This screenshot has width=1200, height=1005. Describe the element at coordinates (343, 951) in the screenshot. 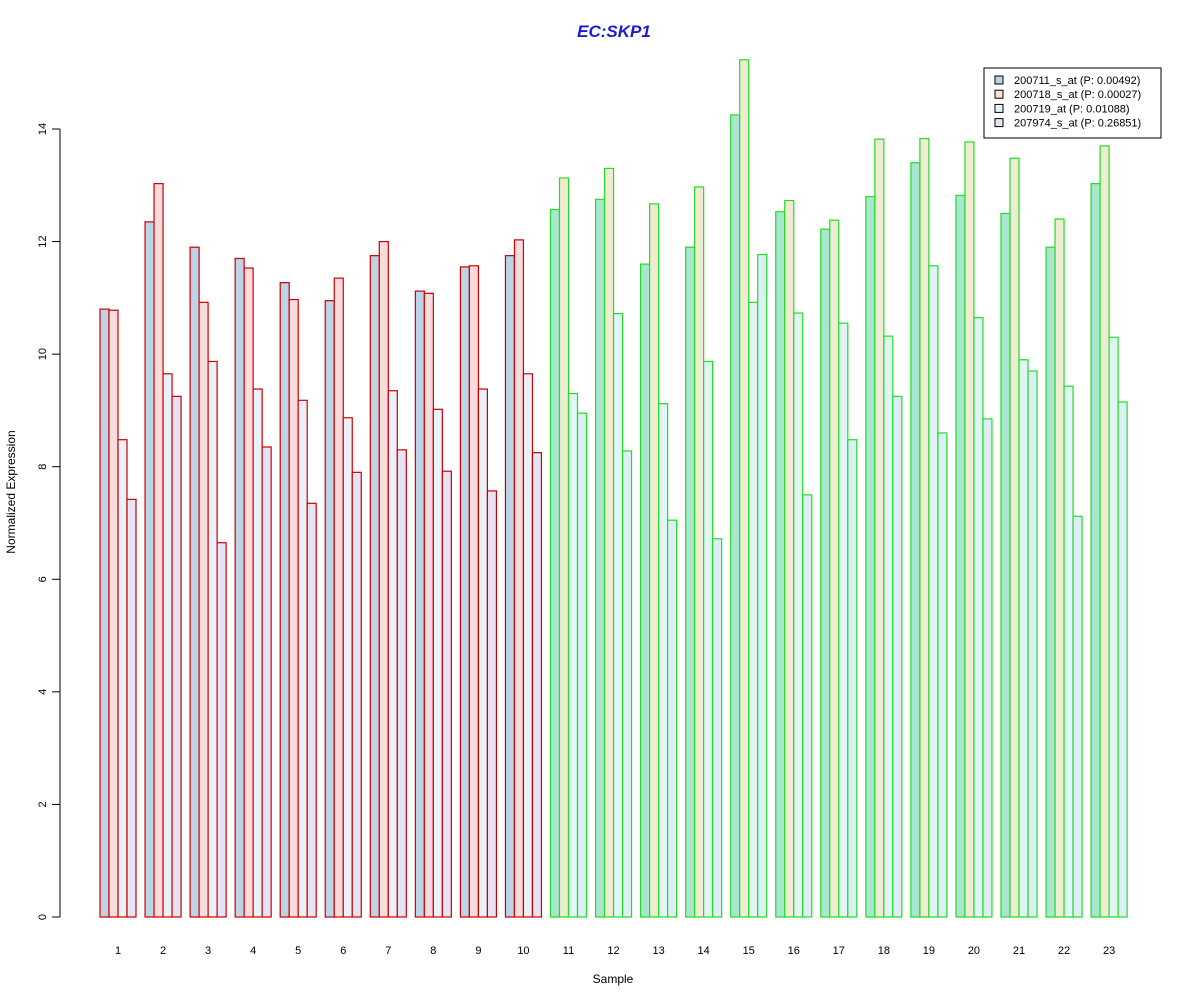

I see `x-tick-label: 6` at that location.